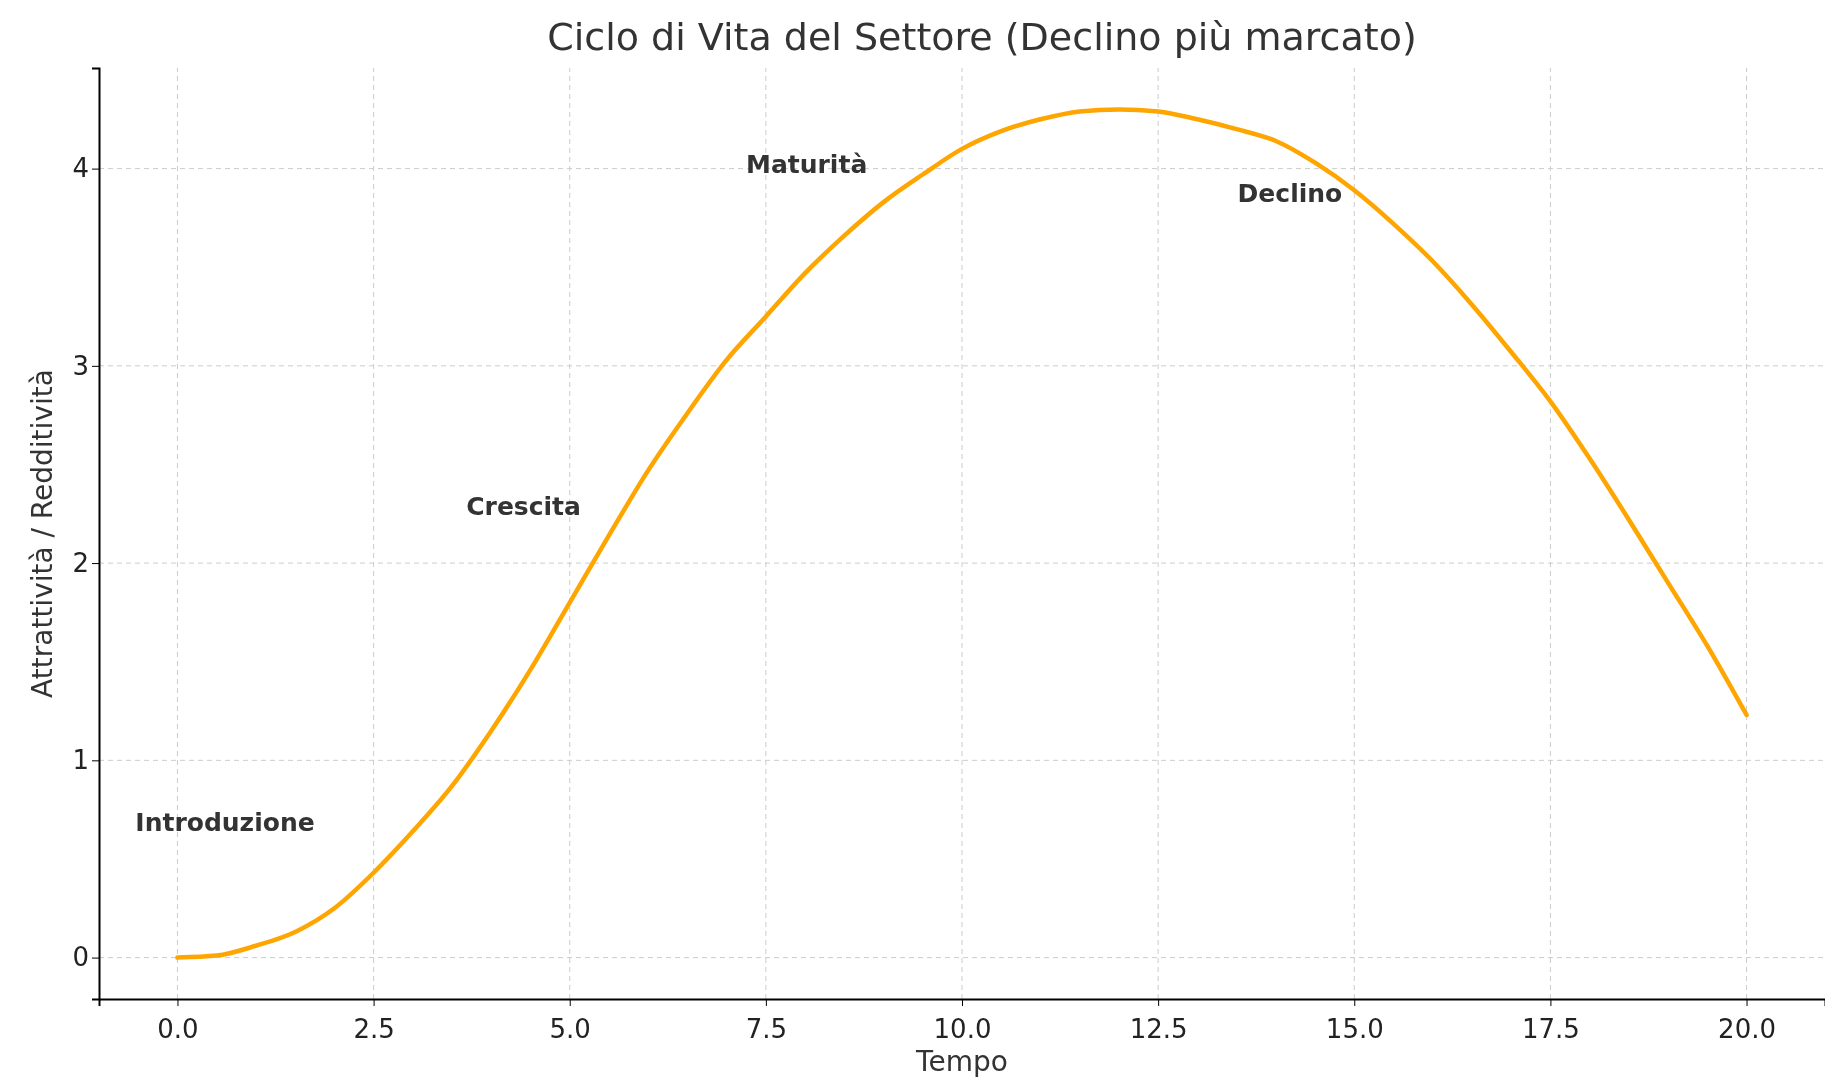 Image resolution: width=1825 pixels, height=1083 pixels. I want to click on x-axis-title: Tempo, so click(961, 1061).